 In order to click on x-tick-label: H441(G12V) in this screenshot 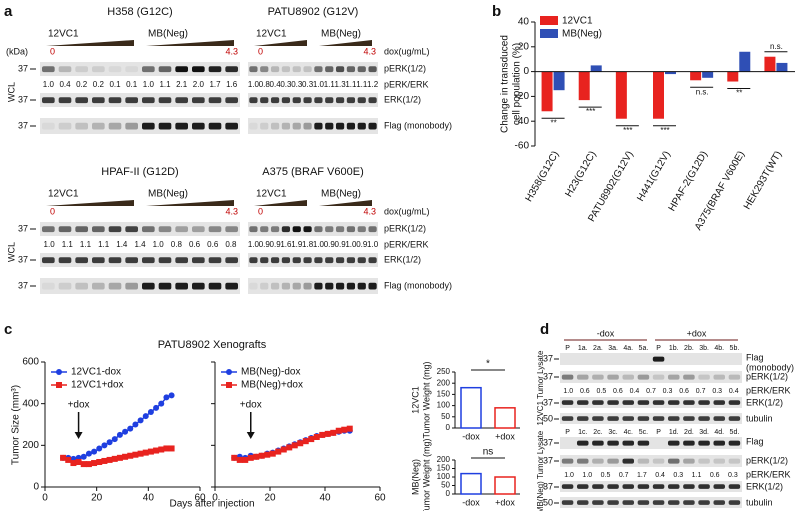, I will do `click(654, 176)`.